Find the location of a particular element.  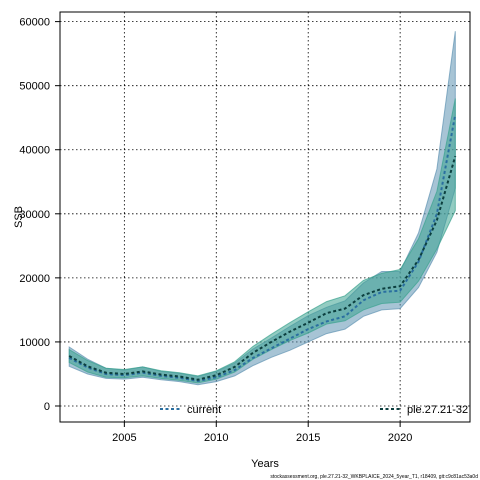

x-tick-label: 2010 is located at coordinates (216, 438).